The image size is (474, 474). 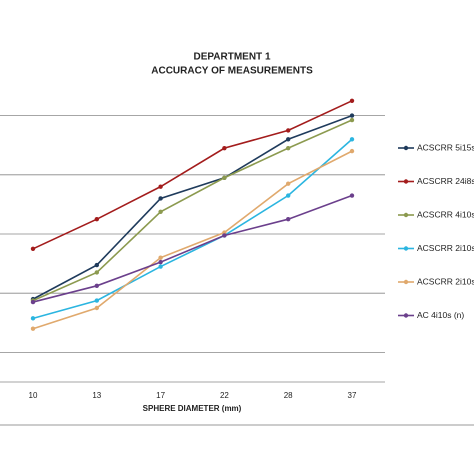 I want to click on legend-label: ACSCRR 4i10s (, so click(x=445, y=214).